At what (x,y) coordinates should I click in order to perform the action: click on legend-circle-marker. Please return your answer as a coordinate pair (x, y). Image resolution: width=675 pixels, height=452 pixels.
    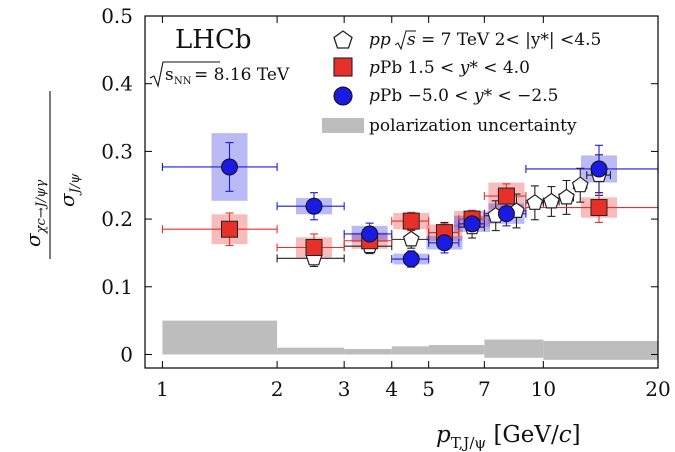
    Looking at the image, I should click on (343, 96).